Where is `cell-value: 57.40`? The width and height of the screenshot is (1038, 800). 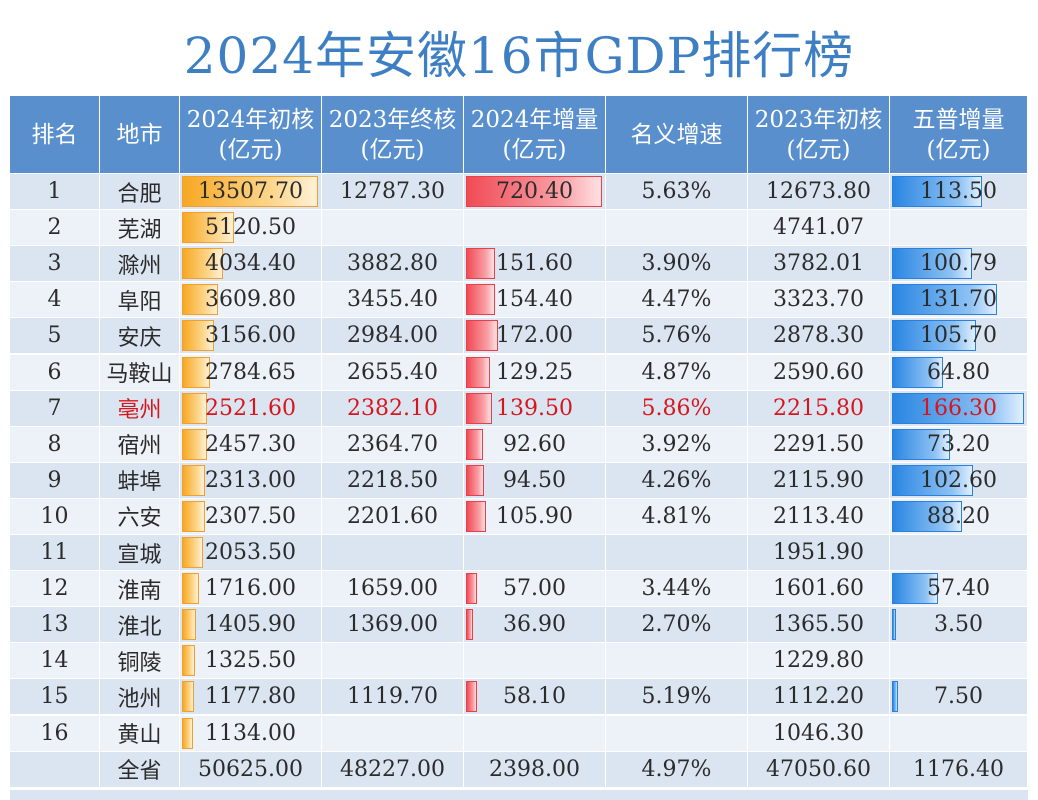 cell-value: 57.40 is located at coordinates (958, 589).